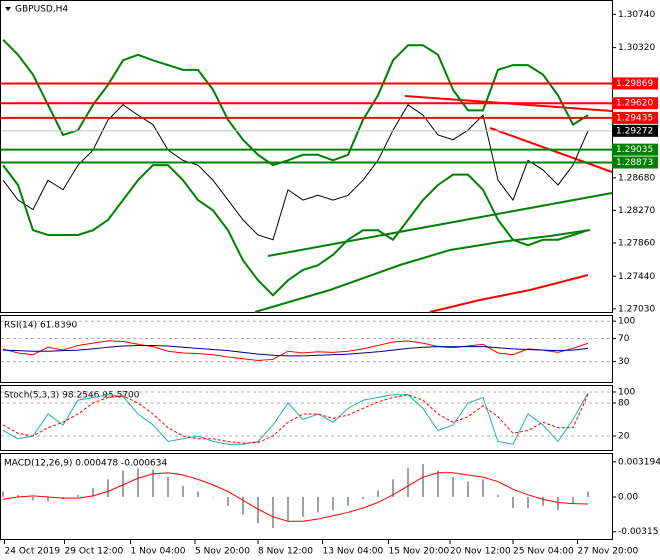 This screenshot has height=560, width=660. Describe the element at coordinates (440, 224) in the screenshot. I see `support-trendline` at that location.